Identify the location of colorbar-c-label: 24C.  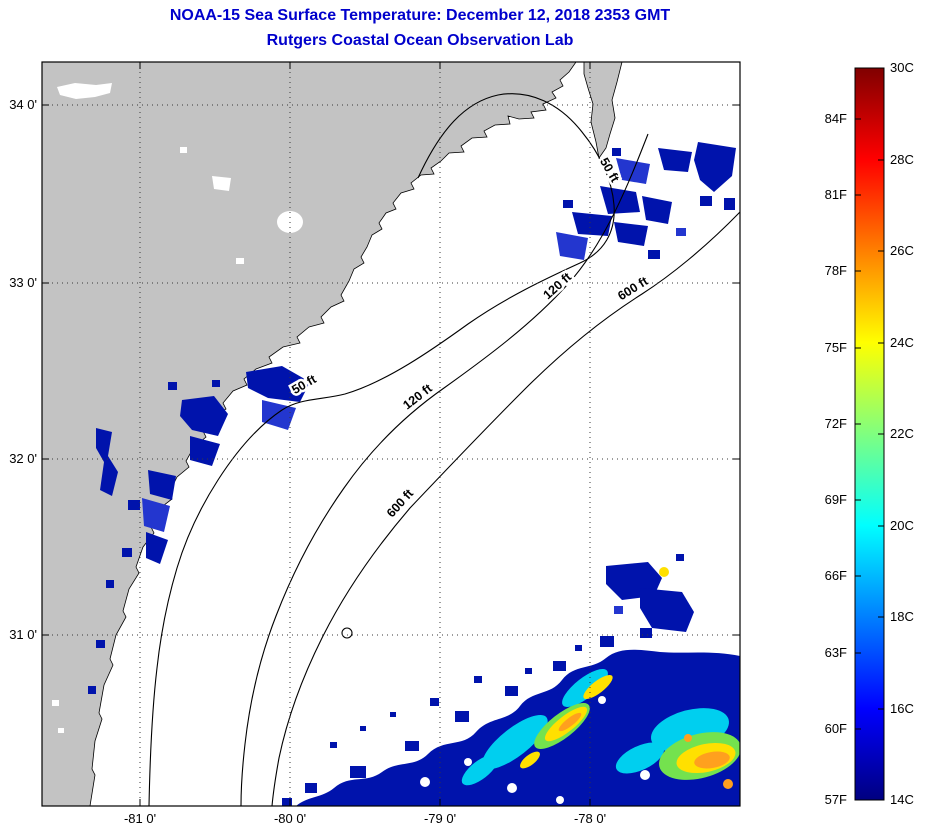
(902, 342).